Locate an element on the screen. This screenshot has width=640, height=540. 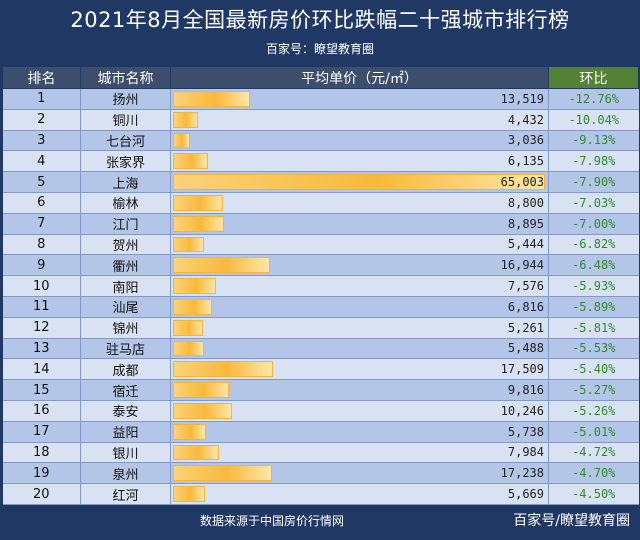
rank-cell: 14 is located at coordinates (41, 369).